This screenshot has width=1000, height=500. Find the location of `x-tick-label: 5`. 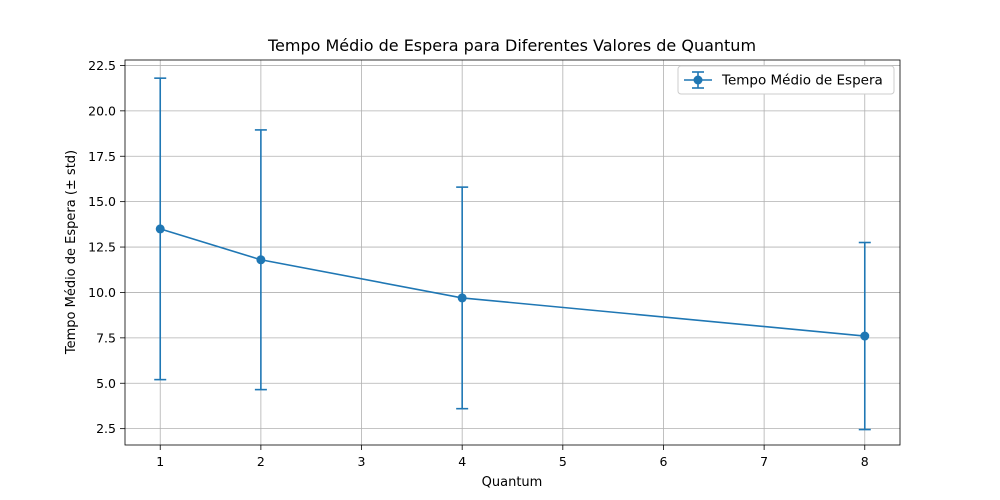

x-tick-label: 5 is located at coordinates (563, 461).